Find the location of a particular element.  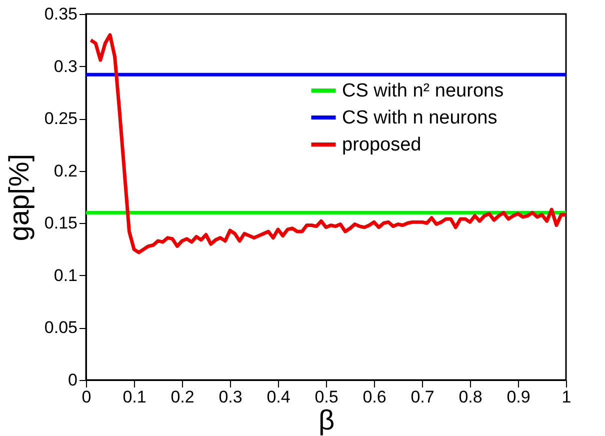

y-tick-label: 0.05 is located at coordinates (61, 328).